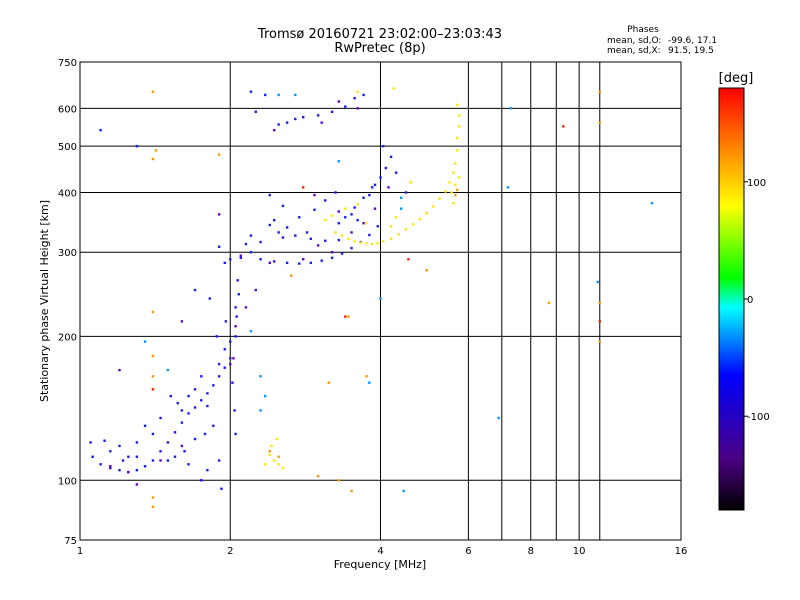 The width and height of the screenshot is (800, 600). Describe the element at coordinates (80, 551) in the screenshot. I see `x-tick-label: 1` at that location.